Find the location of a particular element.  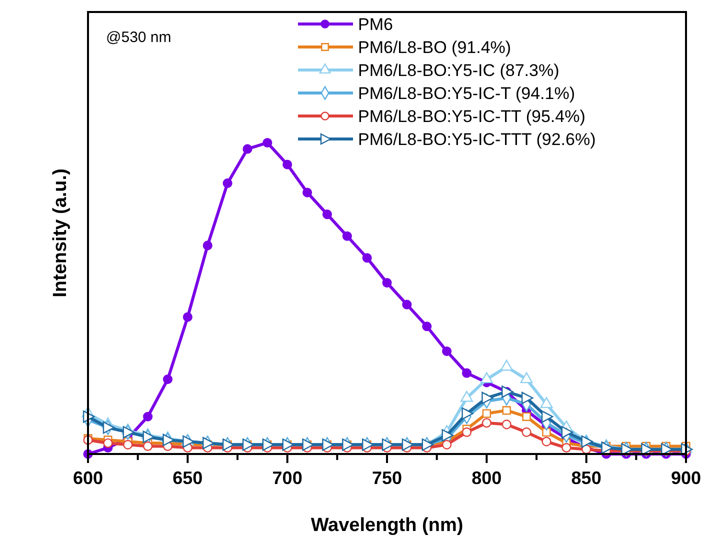

legend-label: PM6/L8-BO:Y5-IC-TT (95.4%) is located at coordinates (472, 116).